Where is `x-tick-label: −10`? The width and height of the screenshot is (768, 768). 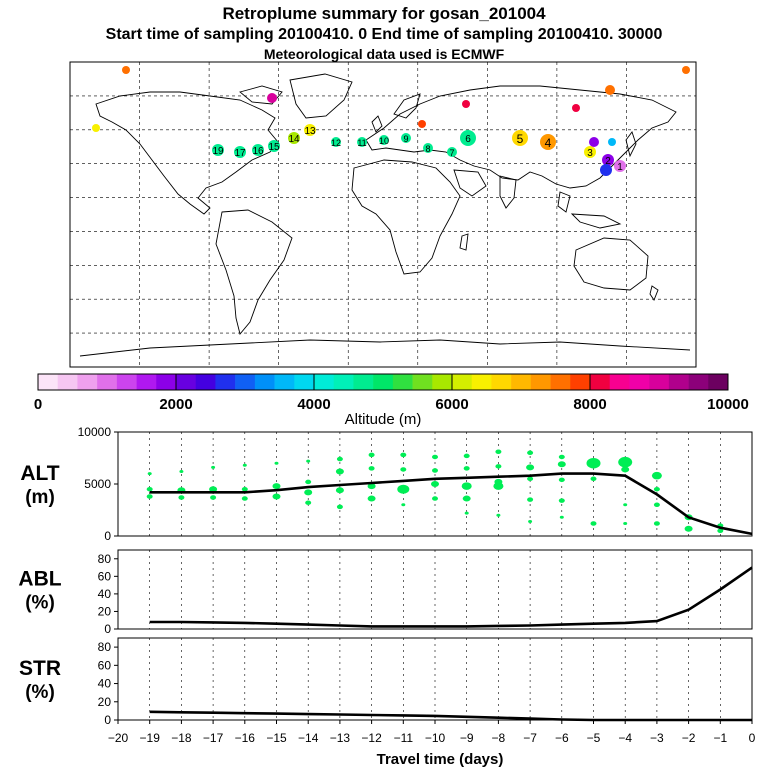
x-tick-label: −10 is located at coordinates (435, 738).